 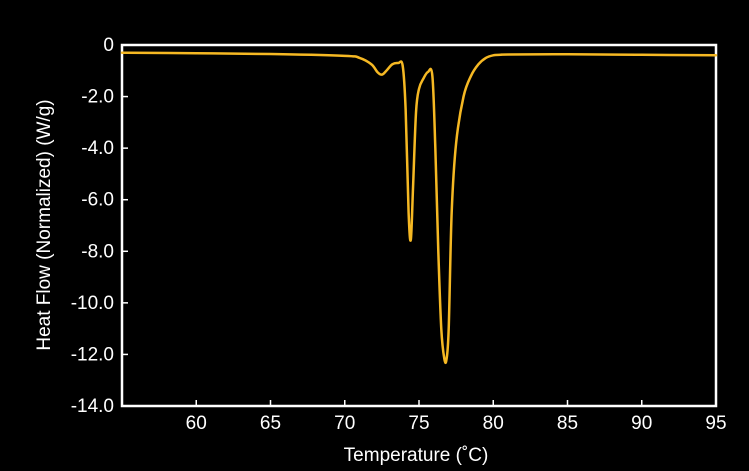 What do you see at coordinates (99, 226) in the screenshot?
I see `y-axis-ticks: 0 -2.0 -4.0 -6.0 -8.0 -10.0 -12.0 -14.0` at bounding box center [99, 226].